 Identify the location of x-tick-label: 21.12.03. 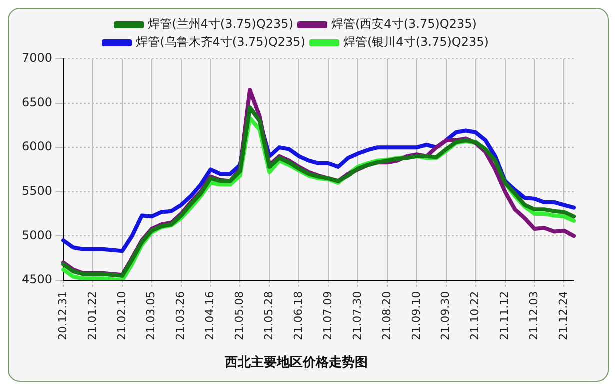
(534, 315).